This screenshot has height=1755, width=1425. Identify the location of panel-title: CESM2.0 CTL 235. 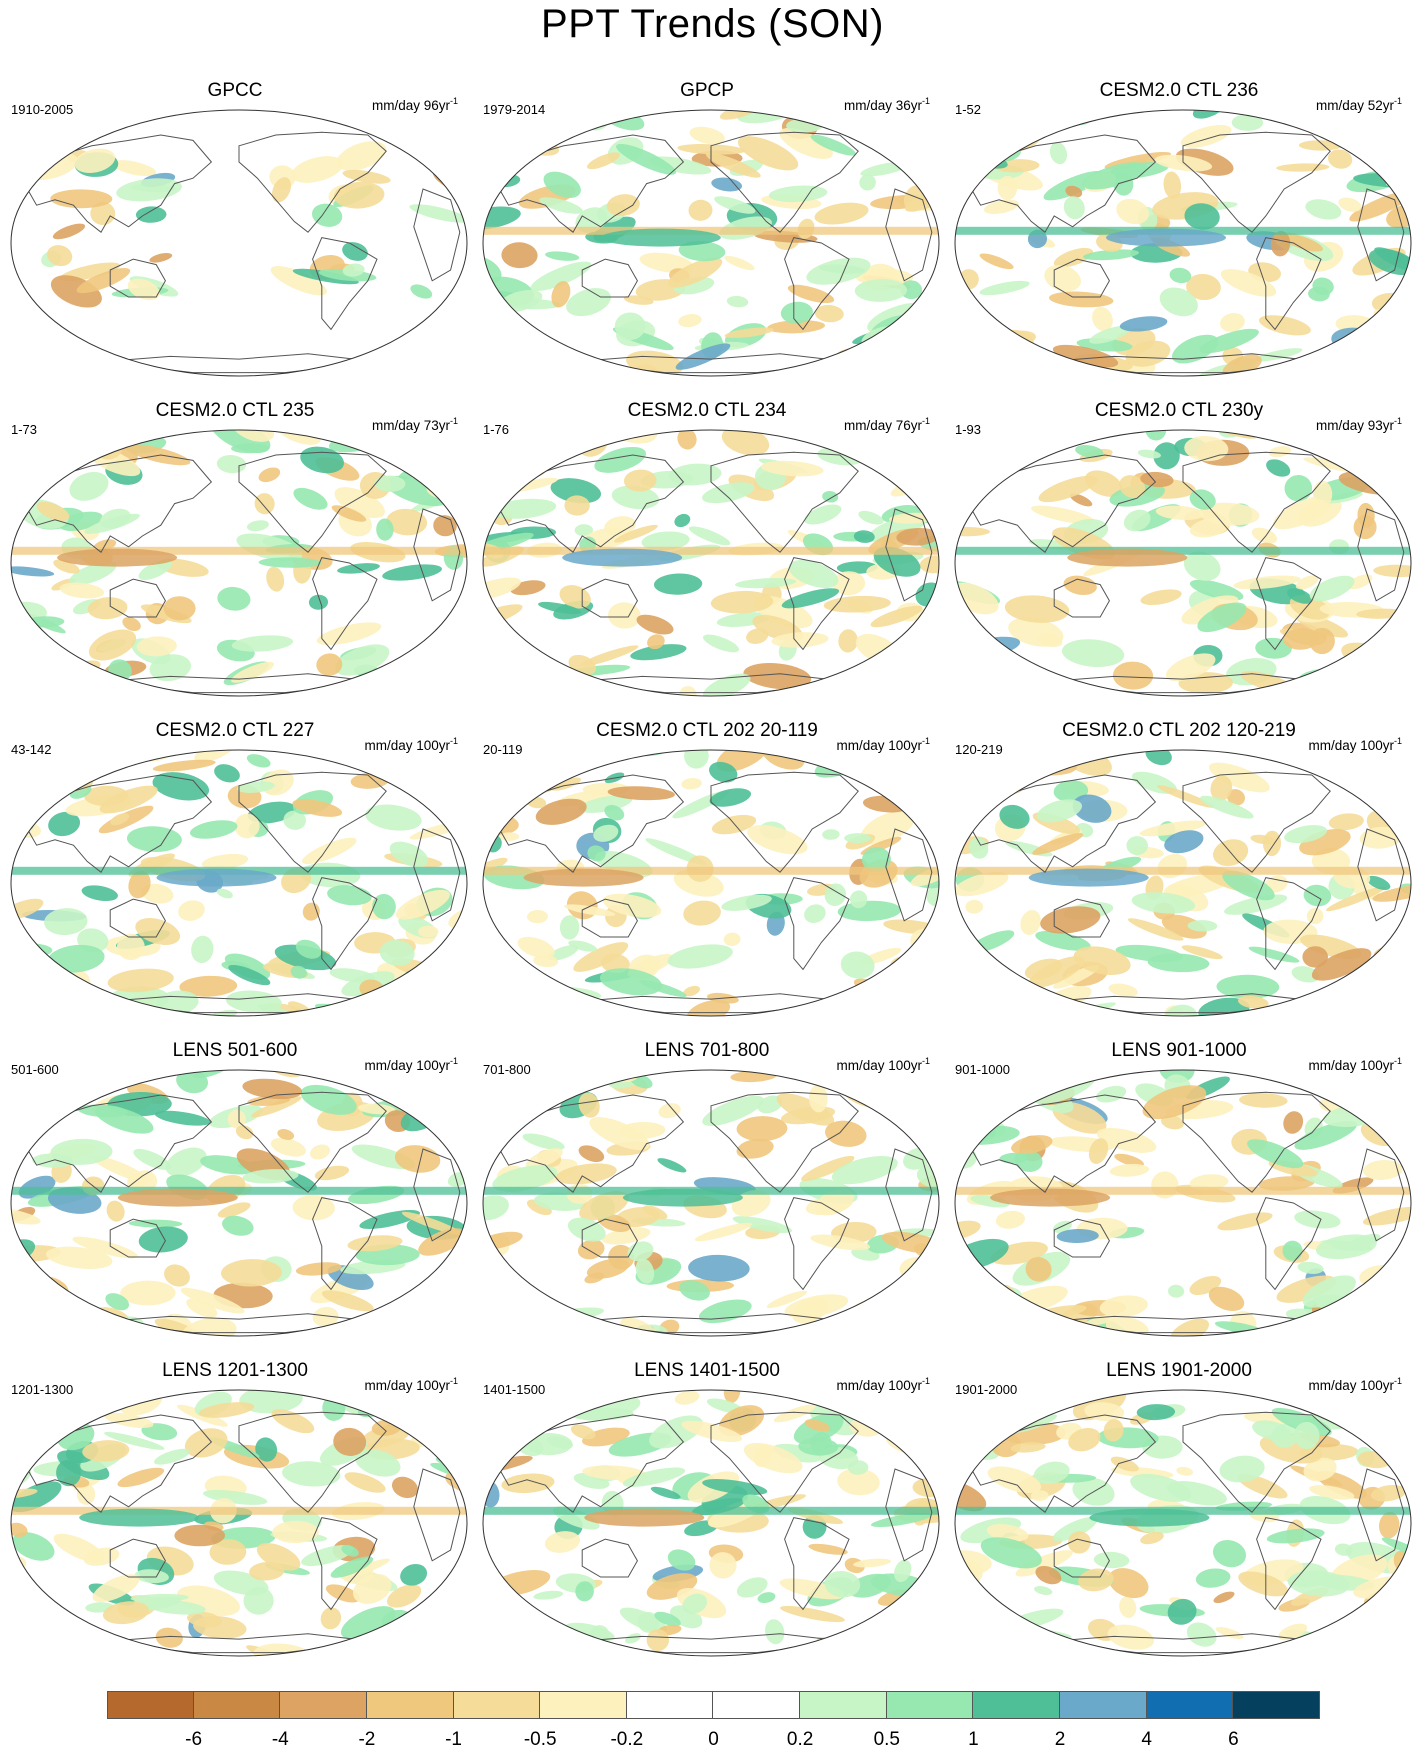
(235, 410).